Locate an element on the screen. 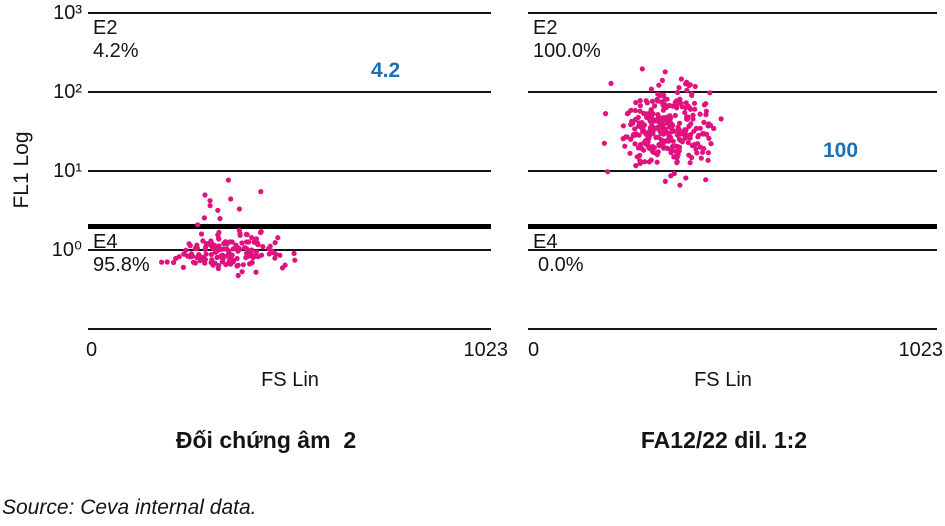  plot-title-sample: FA12/22 dil. 1:2 is located at coordinates (724, 440).